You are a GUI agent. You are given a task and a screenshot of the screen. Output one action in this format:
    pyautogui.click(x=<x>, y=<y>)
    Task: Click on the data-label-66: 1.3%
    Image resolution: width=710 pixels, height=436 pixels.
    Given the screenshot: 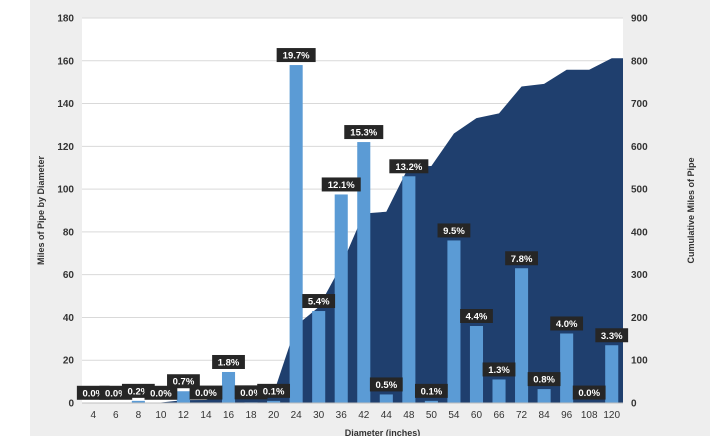 What is the action you would take?
    pyautogui.click(x=499, y=369)
    